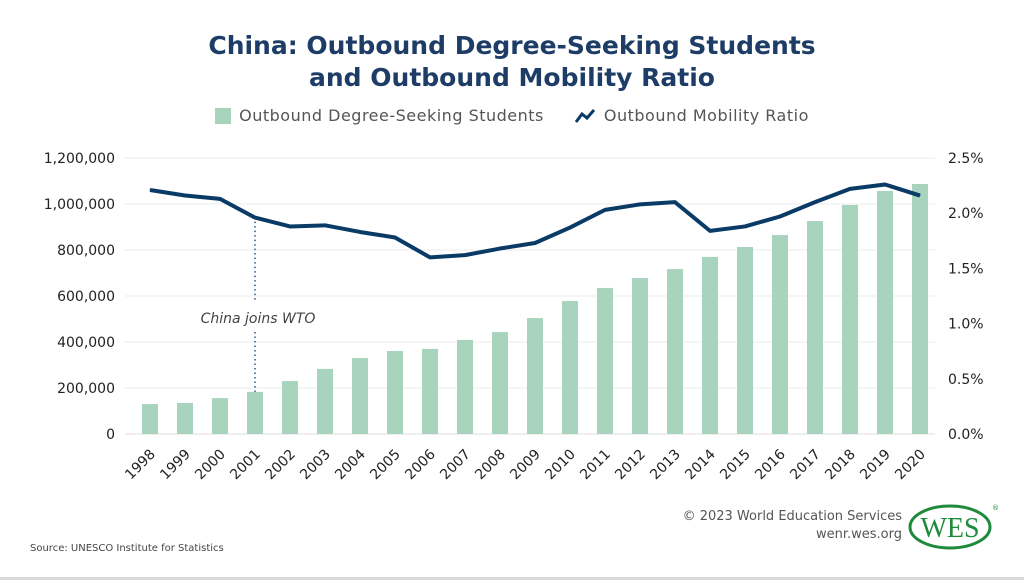 This screenshot has width=1024, height=580. Describe the element at coordinates (175, 465) in the screenshot. I see `x-tick-label: 1999` at that location.